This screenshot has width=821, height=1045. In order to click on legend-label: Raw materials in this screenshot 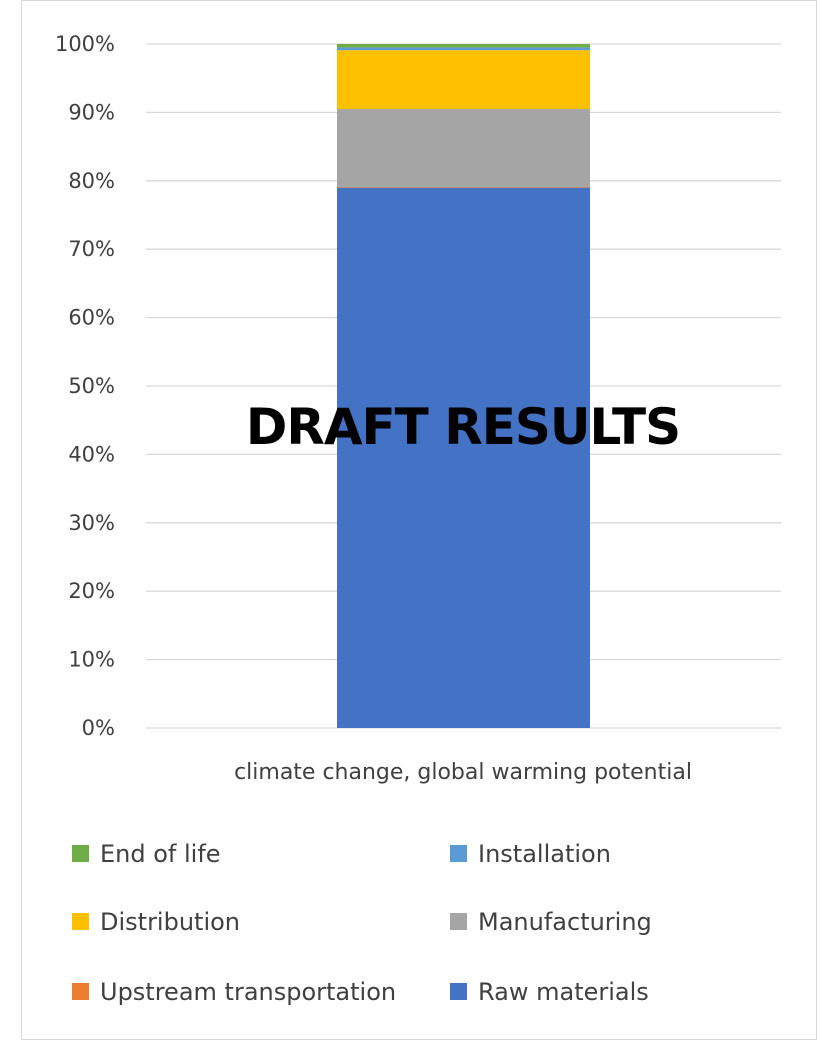, I will do `click(563, 992)`.